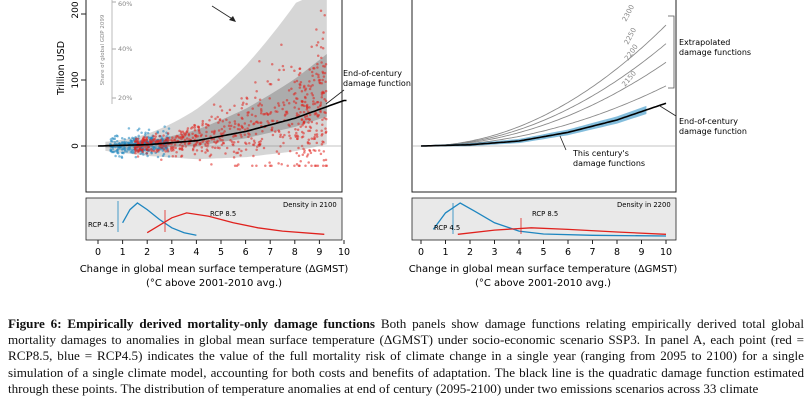 The image size is (810, 400). What do you see at coordinates (609, 163) in the screenshot?
I see `this-century-label-line2: damage functions` at bounding box center [609, 163].